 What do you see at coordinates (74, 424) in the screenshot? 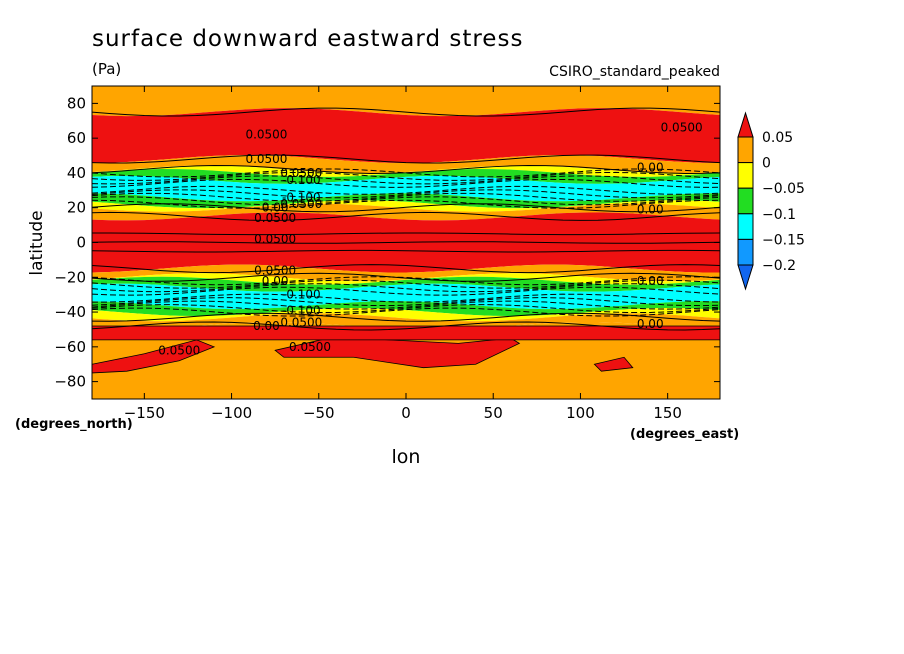
I see `y-unit-label: (degrees_north)` at bounding box center [74, 424].